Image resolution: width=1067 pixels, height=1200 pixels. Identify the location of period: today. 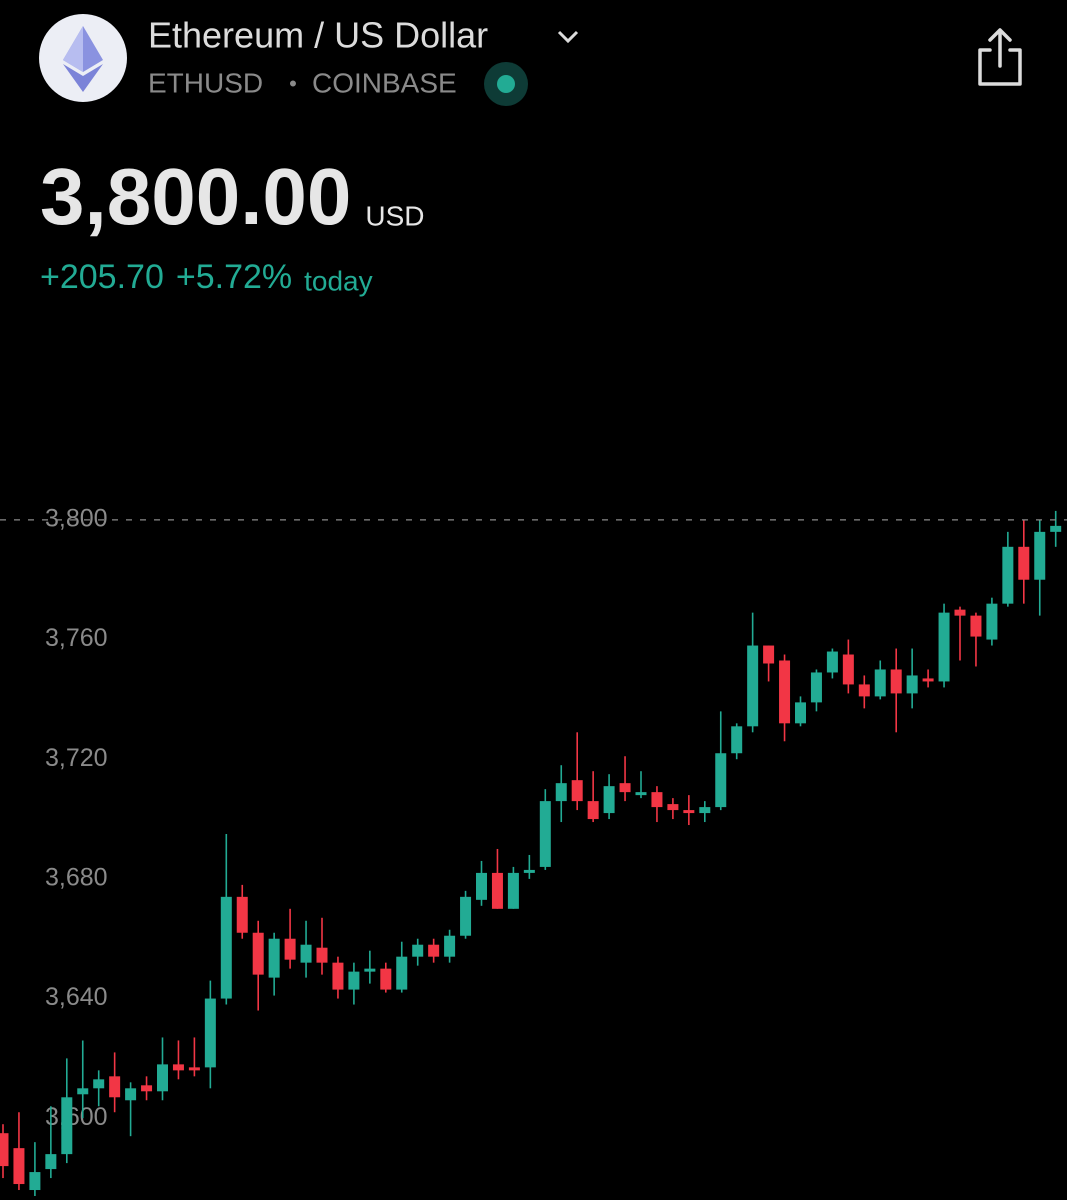
(338, 280).